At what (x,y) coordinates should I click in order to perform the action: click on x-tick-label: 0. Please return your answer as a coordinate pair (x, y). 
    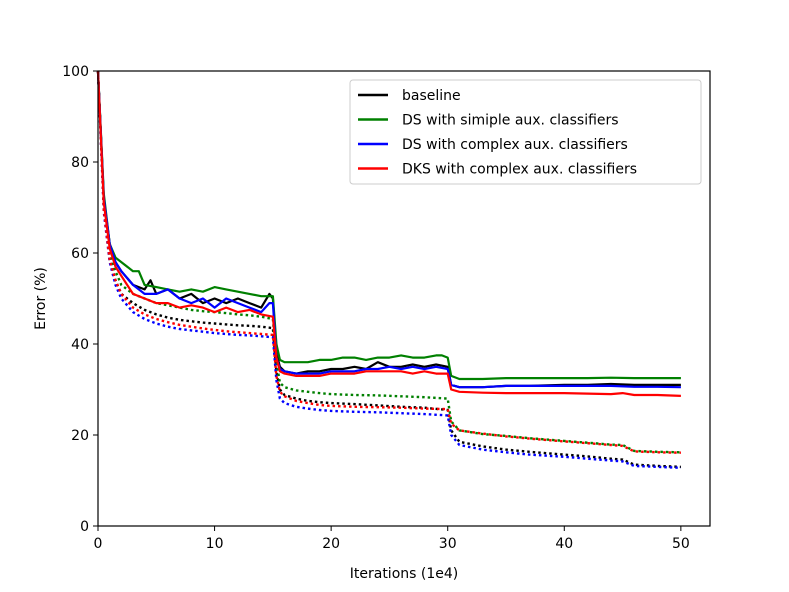
    Looking at the image, I should click on (98, 544).